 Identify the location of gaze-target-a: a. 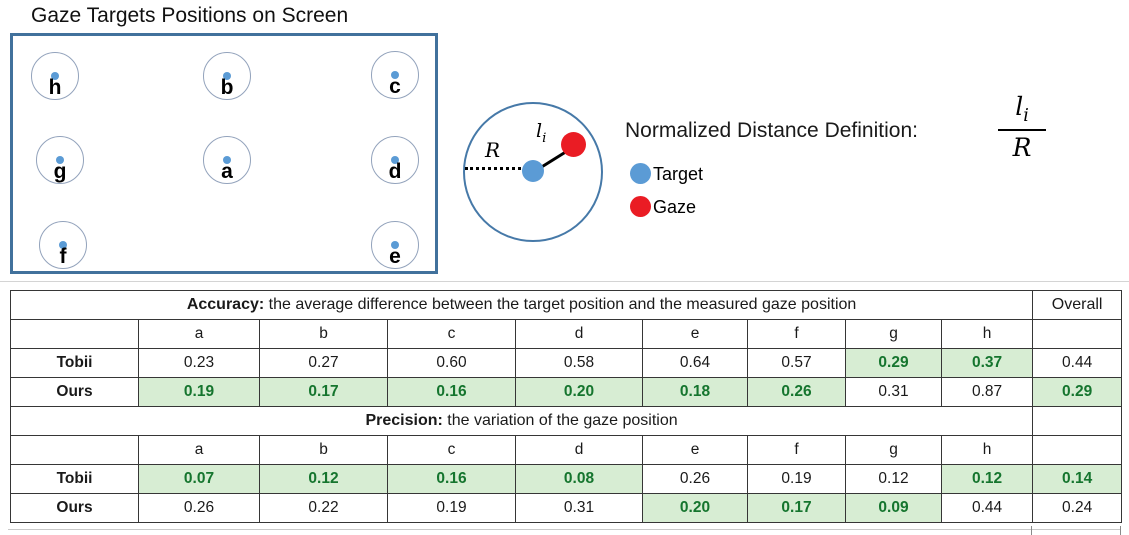
(227, 160).